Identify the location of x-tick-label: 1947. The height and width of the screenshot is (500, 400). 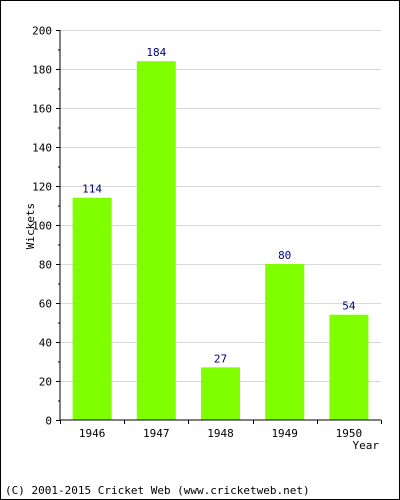
(156, 433).